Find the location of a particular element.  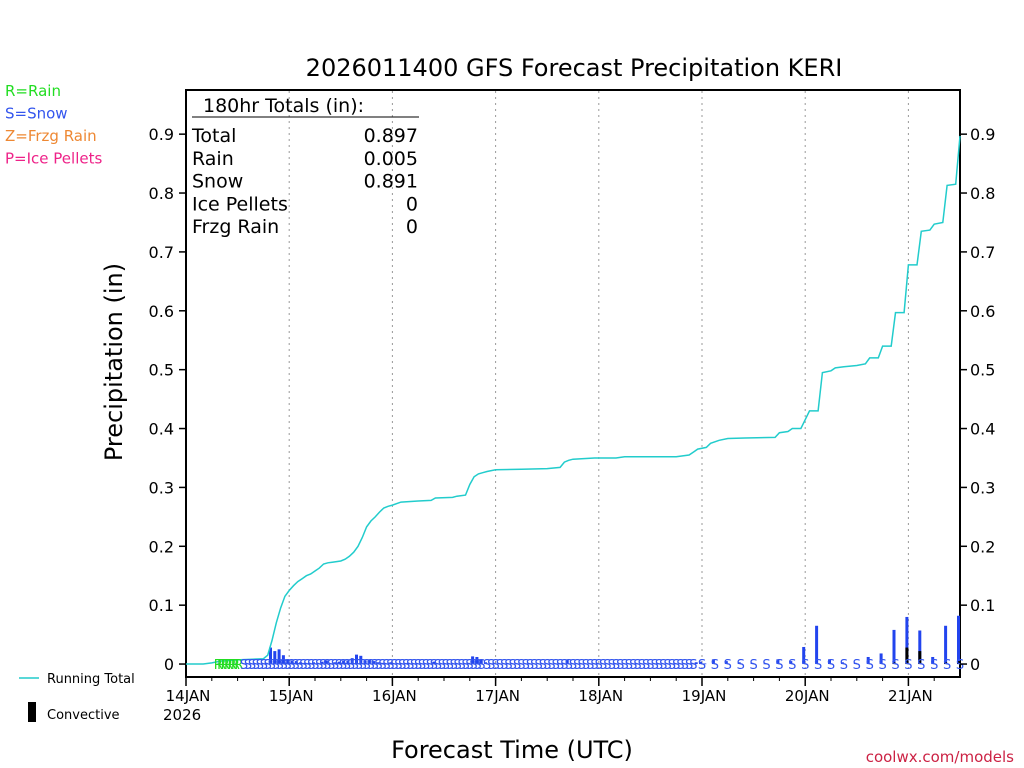

totals-row-value: 0.005 is located at coordinates (391, 159).